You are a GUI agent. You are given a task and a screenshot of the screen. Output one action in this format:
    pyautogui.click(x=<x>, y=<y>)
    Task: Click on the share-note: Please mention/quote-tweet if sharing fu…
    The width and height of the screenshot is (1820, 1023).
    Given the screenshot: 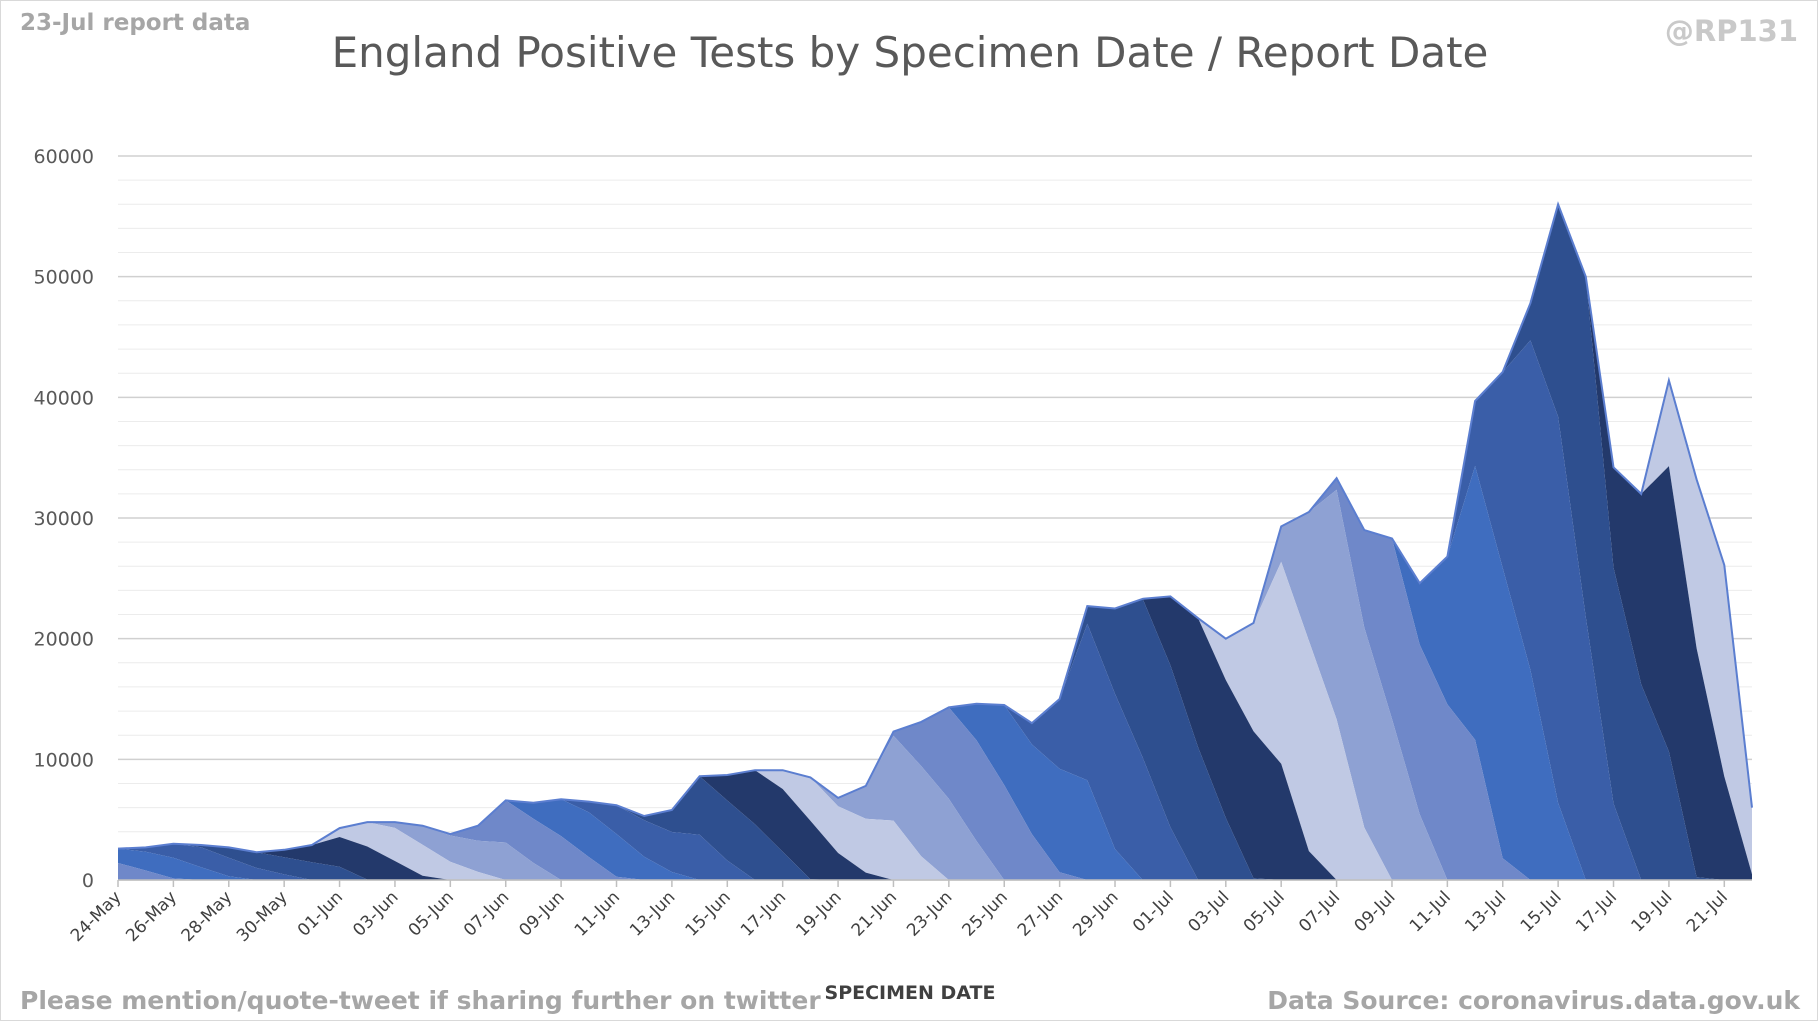 What is the action you would take?
    pyautogui.click(x=420, y=1000)
    